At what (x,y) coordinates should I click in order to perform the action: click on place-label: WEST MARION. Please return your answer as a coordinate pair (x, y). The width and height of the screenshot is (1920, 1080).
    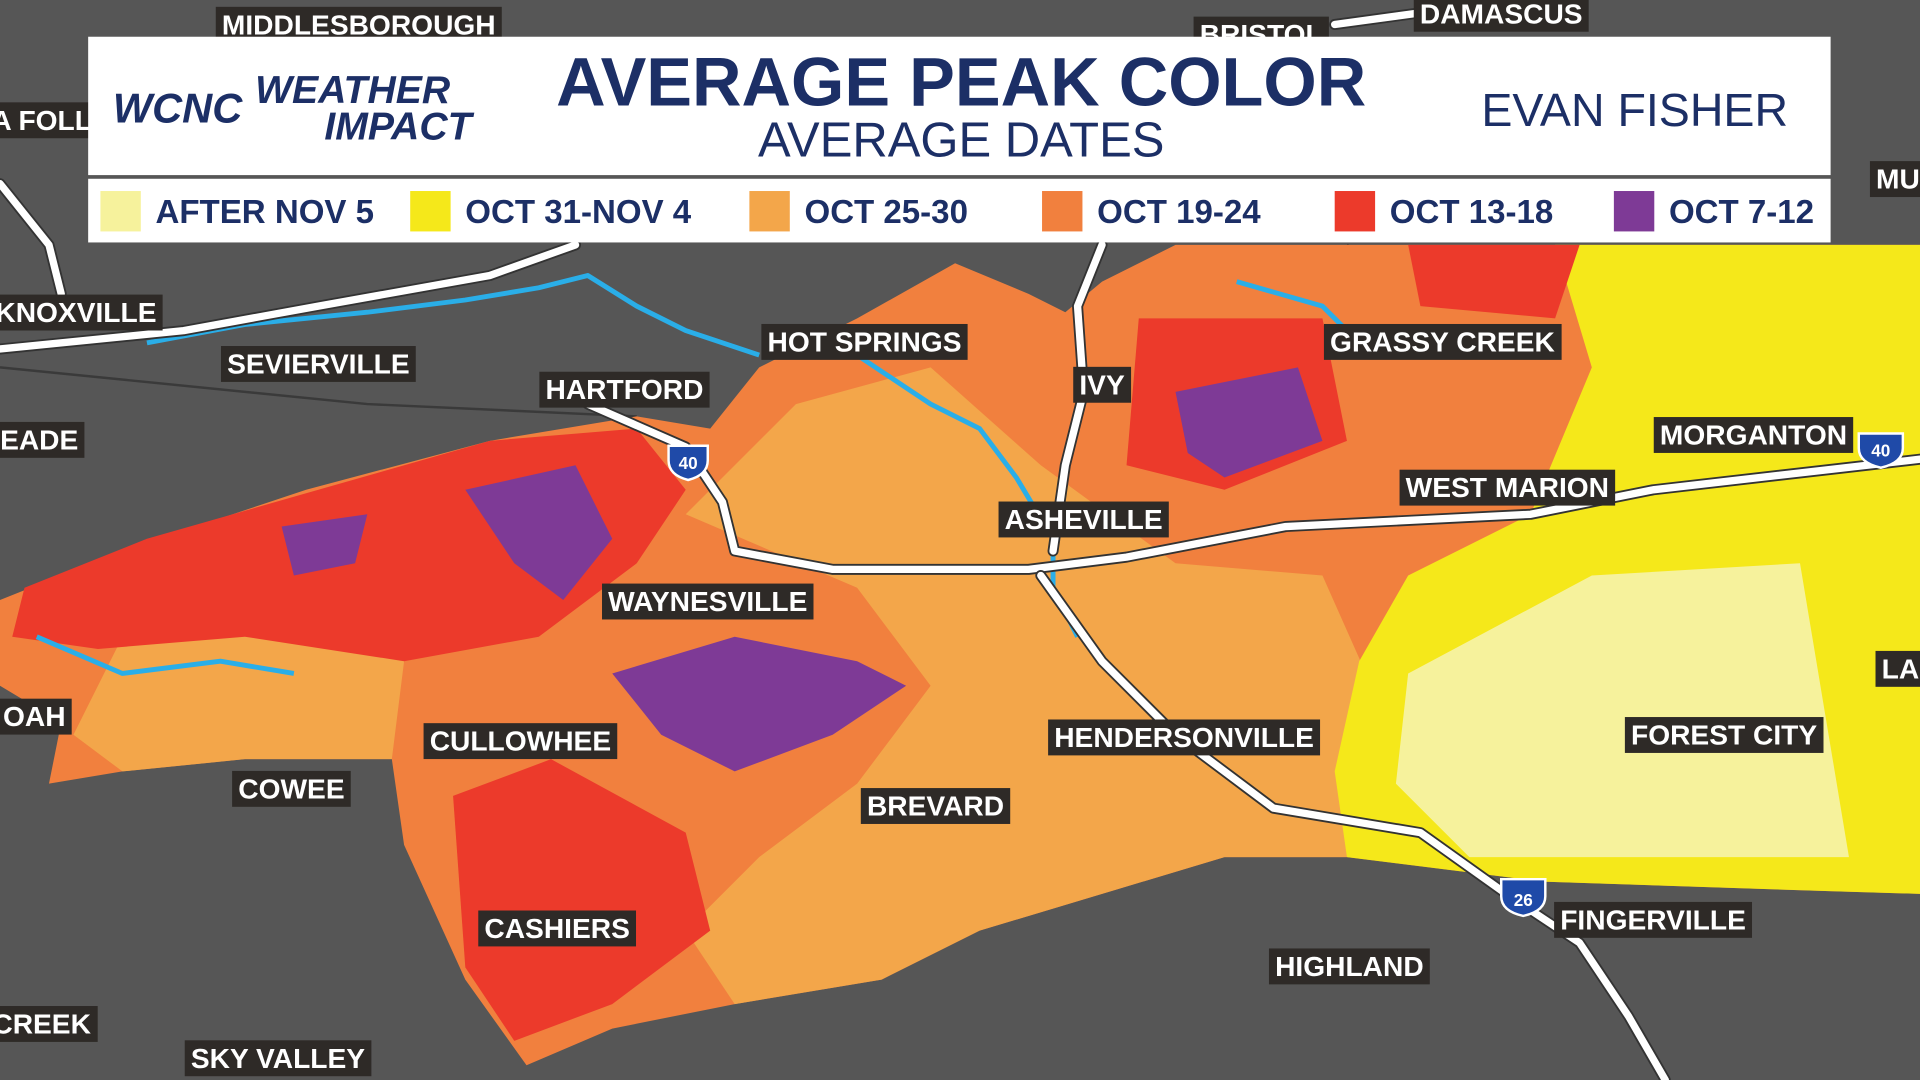
    Looking at the image, I should click on (1507, 487).